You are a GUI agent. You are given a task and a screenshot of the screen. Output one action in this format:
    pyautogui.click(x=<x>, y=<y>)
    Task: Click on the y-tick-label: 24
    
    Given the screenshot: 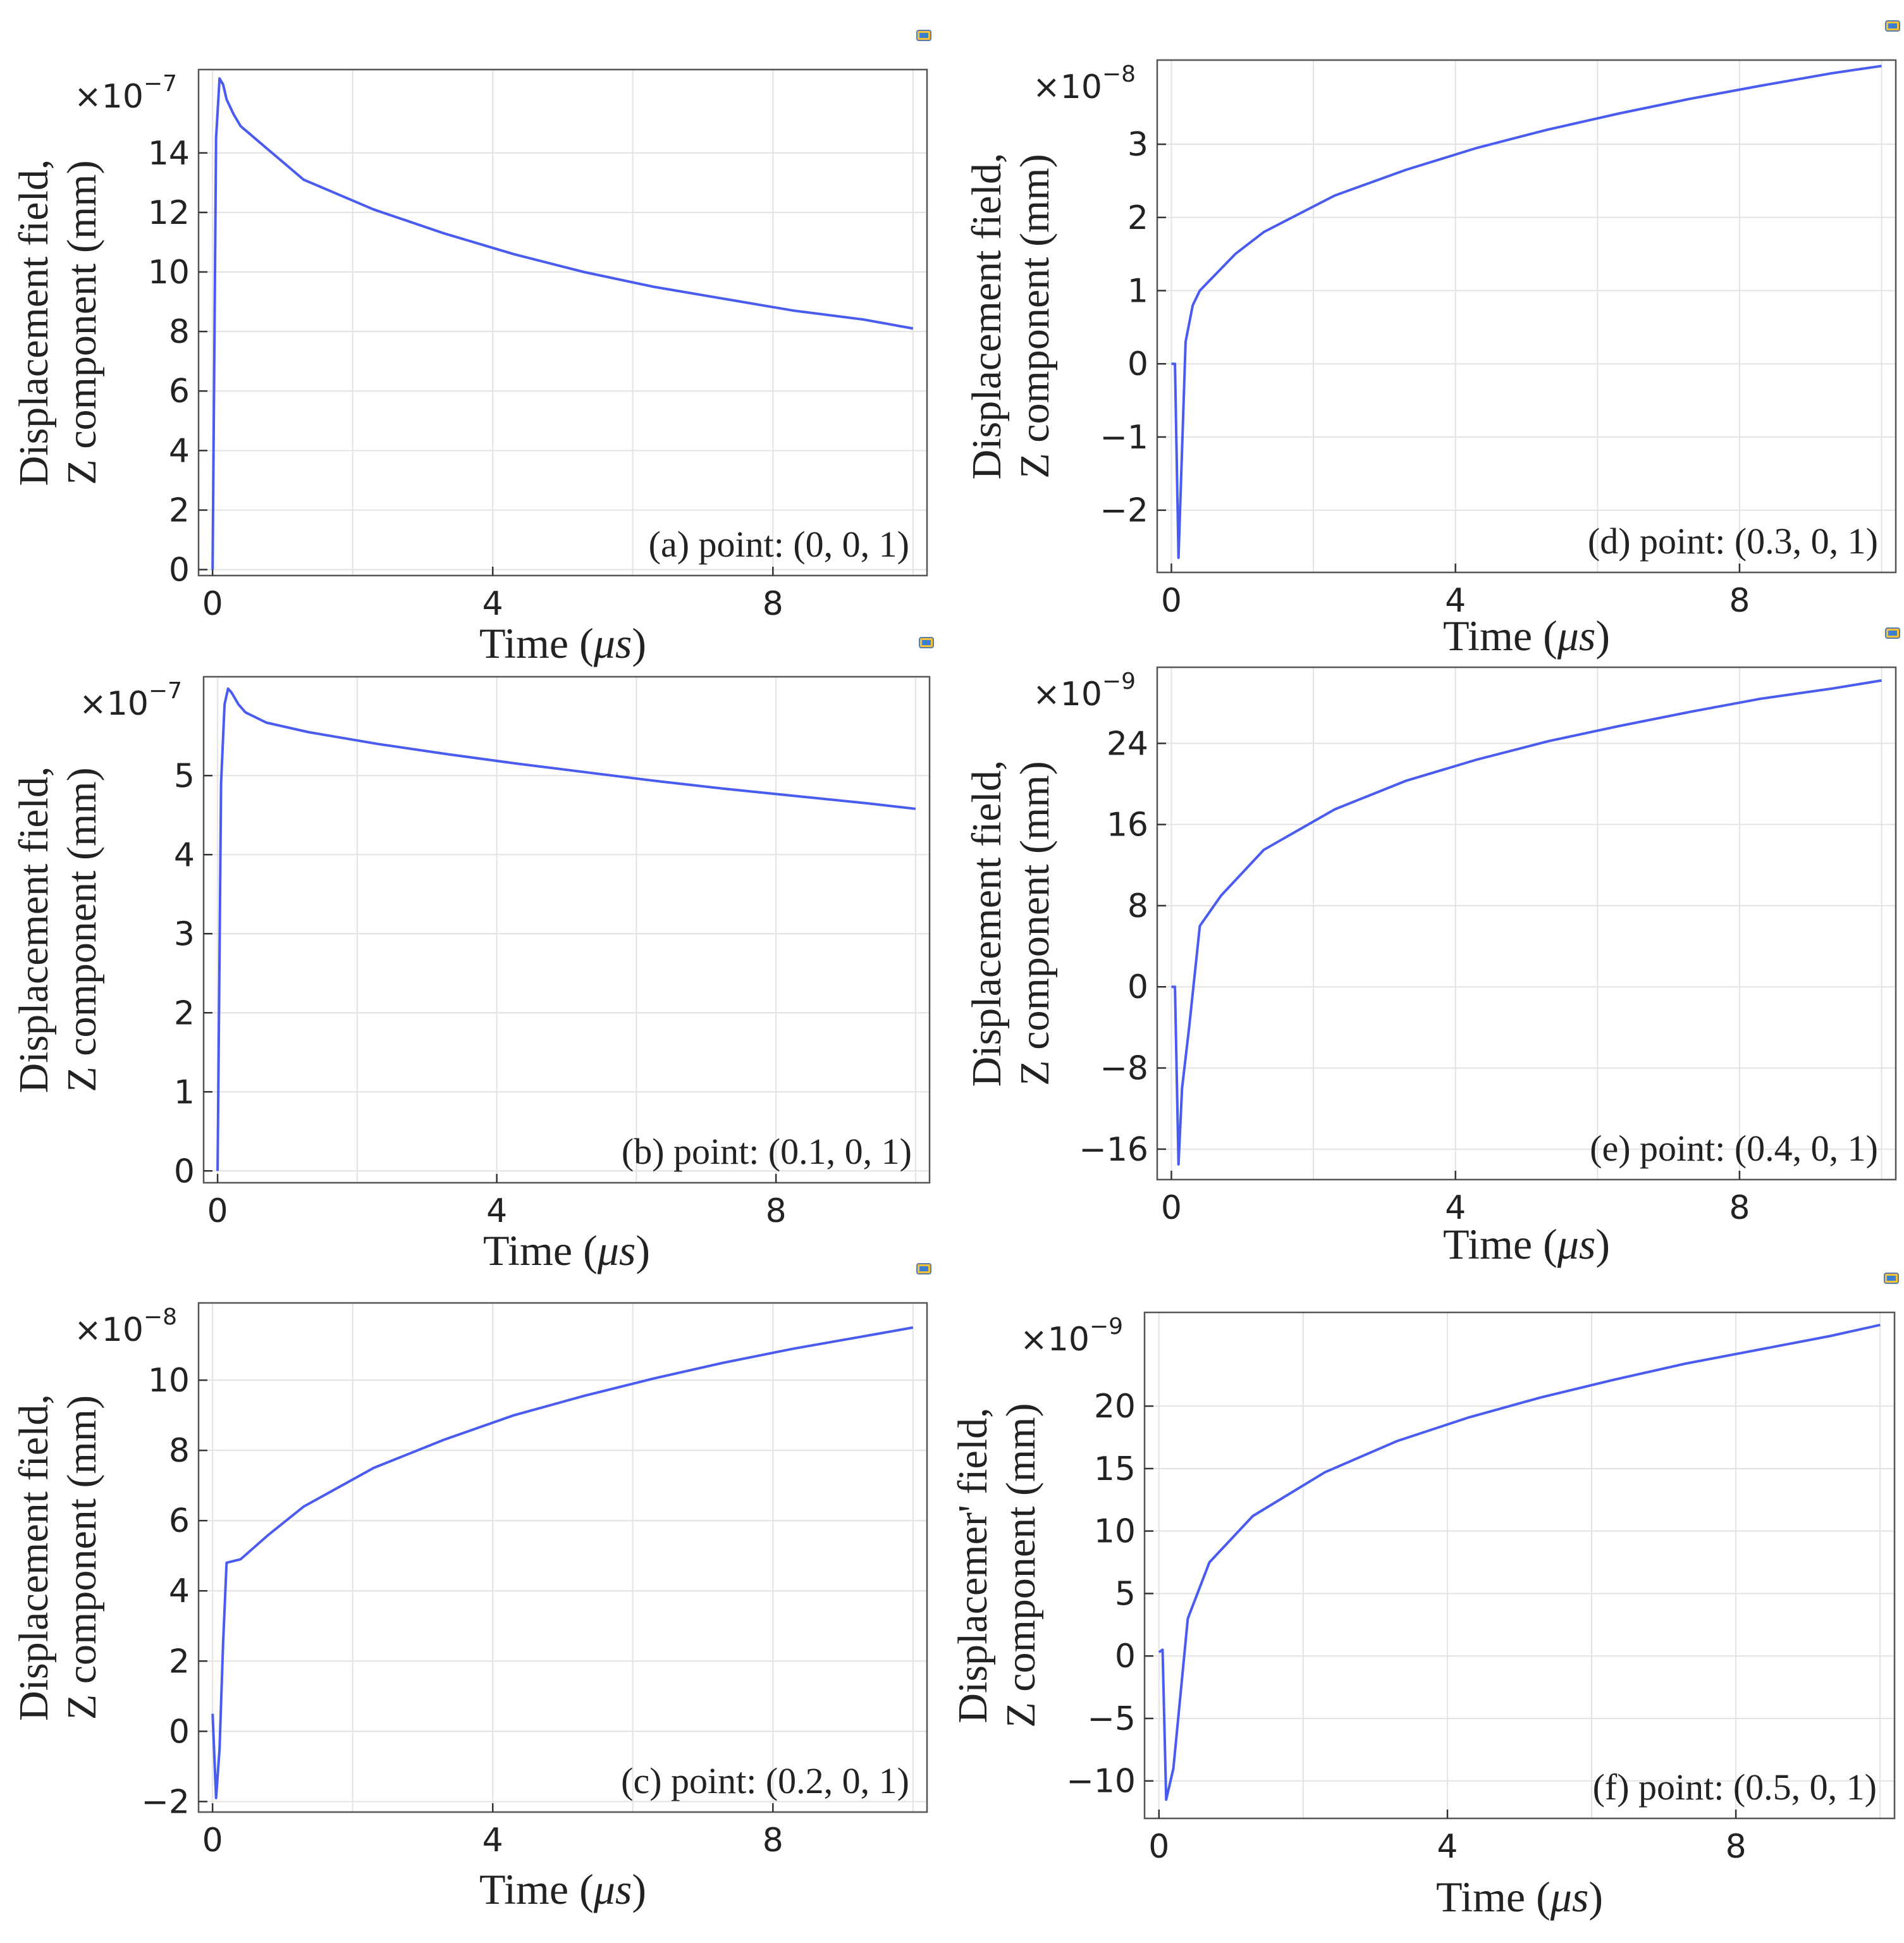 What is the action you would take?
    pyautogui.click(x=1127, y=744)
    